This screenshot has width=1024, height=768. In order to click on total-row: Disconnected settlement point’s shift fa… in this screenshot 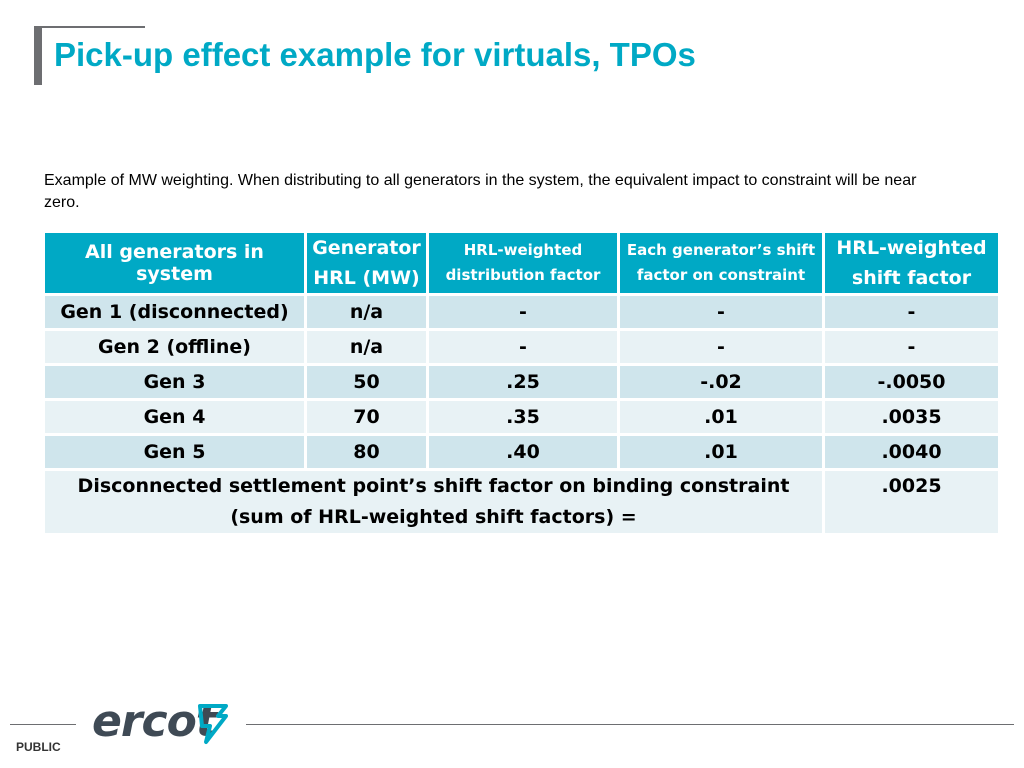, I will do `click(521, 502)`.